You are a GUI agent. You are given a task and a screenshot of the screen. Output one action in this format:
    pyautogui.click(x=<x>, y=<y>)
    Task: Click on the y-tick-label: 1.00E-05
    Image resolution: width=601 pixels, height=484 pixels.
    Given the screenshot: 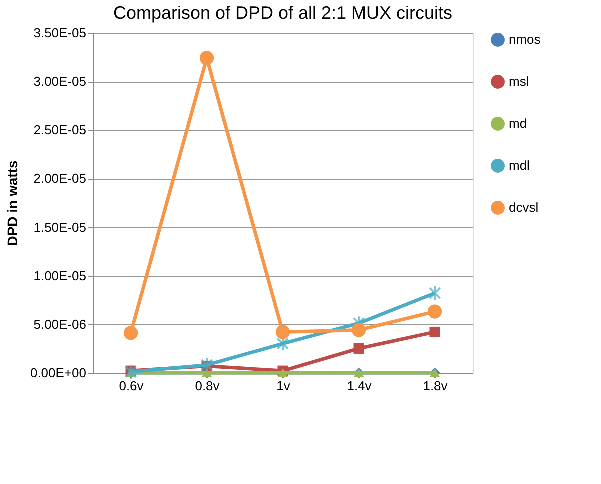 What is the action you would take?
    pyautogui.click(x=60, y=276)
    